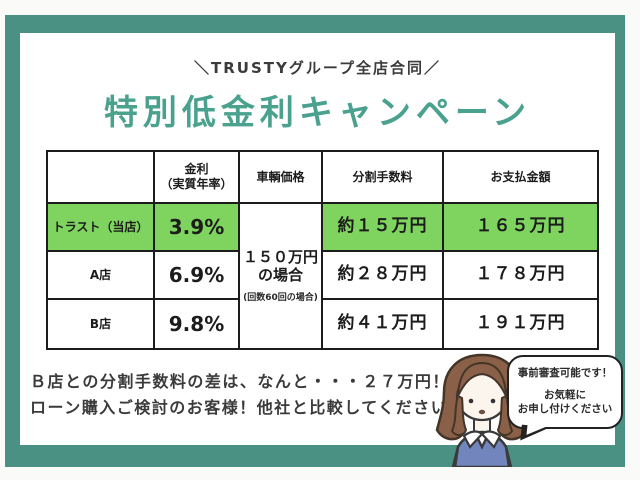 The width and height of the screenshot is (640, 480). I want to click on speech-bubble: 事前審査可能です！ お気軽に お申し付けください, so click(565, 392).